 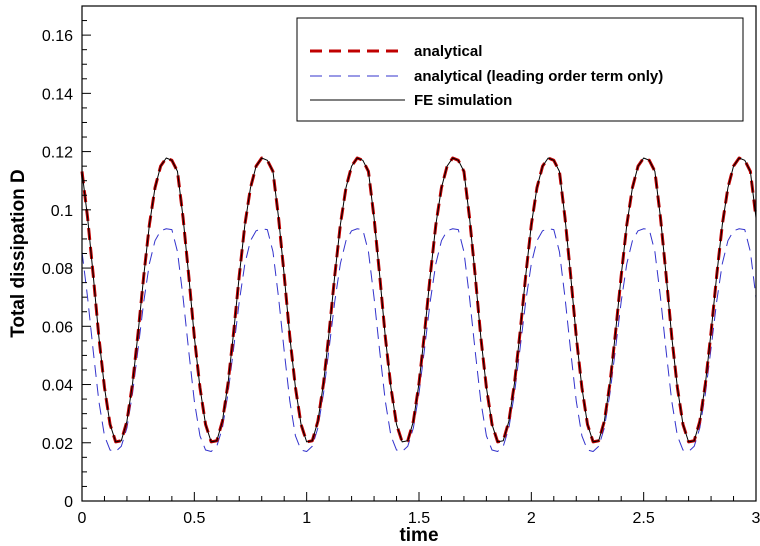 What do you see at coordinates (448, 51) in the screenshot?
I see `legend-label-analytical: analytical` at bounding box center [448, 51].